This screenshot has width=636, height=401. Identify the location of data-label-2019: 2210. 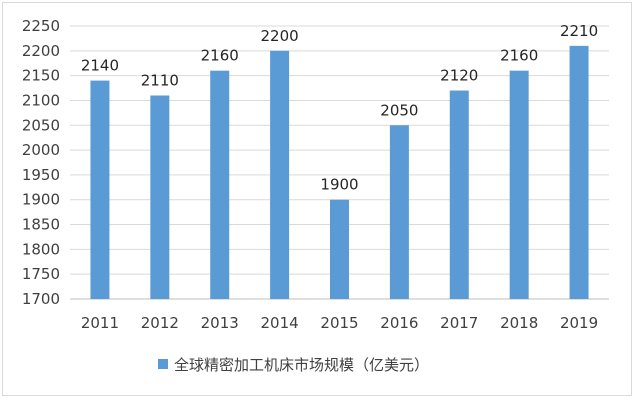
(579, 31).